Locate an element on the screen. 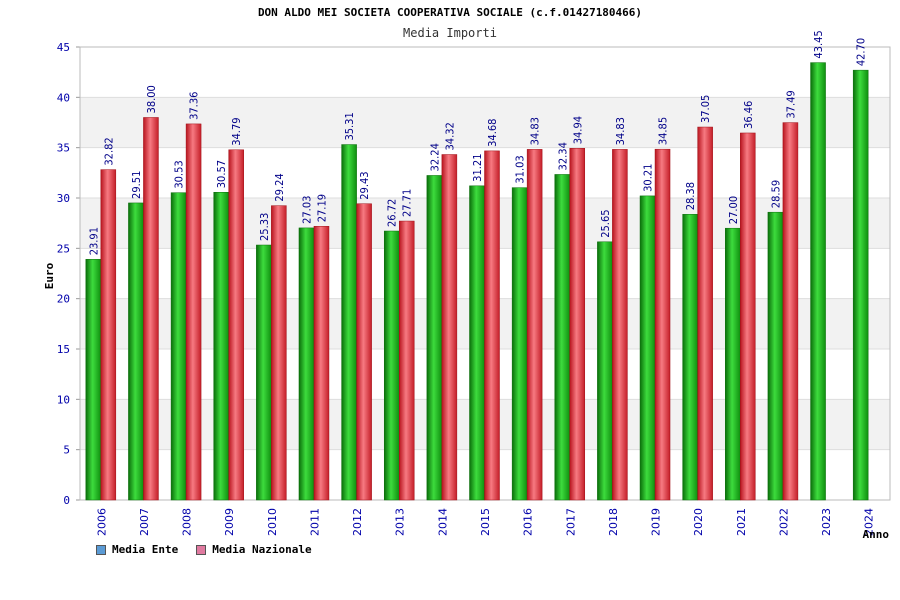 This screenshot has width=900, height=600. data-label-media-nazionale: 37.36 is located at coordinates (194, 106).